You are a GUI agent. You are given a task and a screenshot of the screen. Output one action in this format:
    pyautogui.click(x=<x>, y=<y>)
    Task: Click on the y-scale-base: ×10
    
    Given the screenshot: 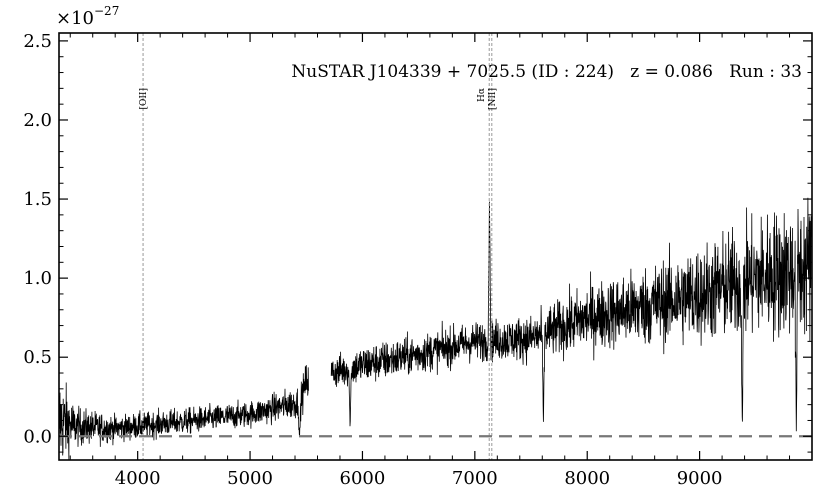 What is the action you would take?
    pyautogui.click(x=75, y=18)
    